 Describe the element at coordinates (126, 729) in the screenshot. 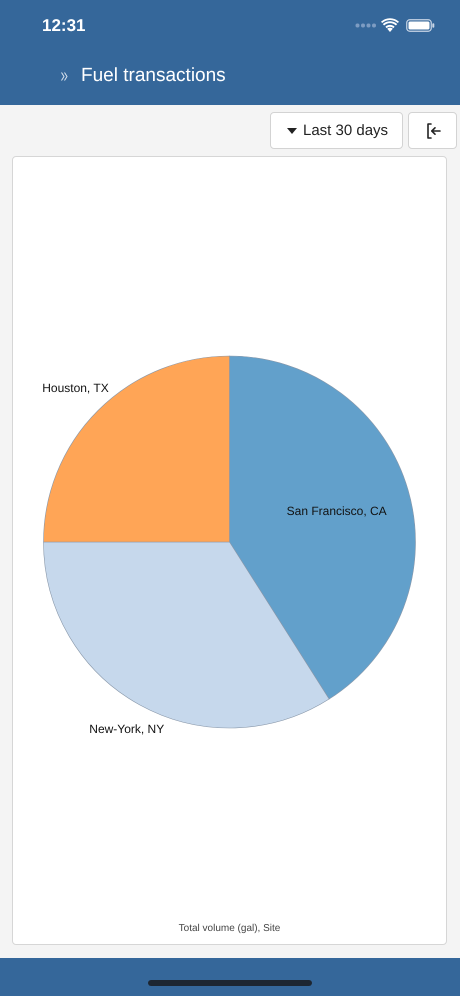

I see `slice-label: New-York, NY` at that location.